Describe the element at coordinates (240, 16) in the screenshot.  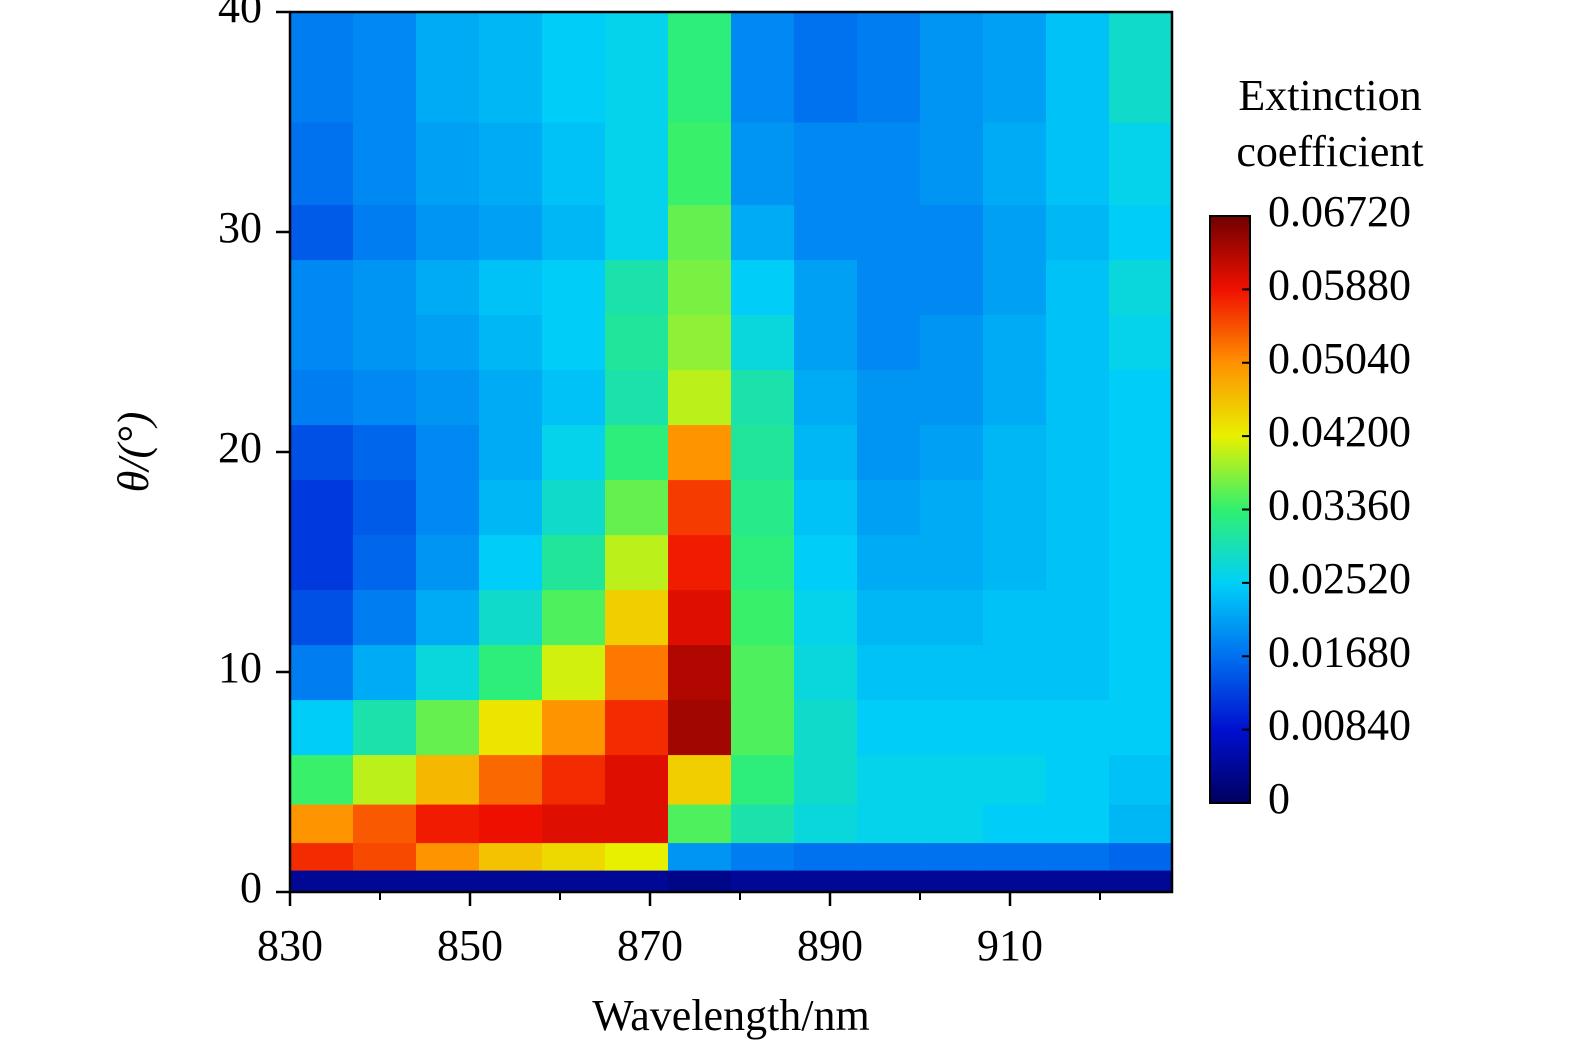
I see `y-tick-label: 40` at that location.